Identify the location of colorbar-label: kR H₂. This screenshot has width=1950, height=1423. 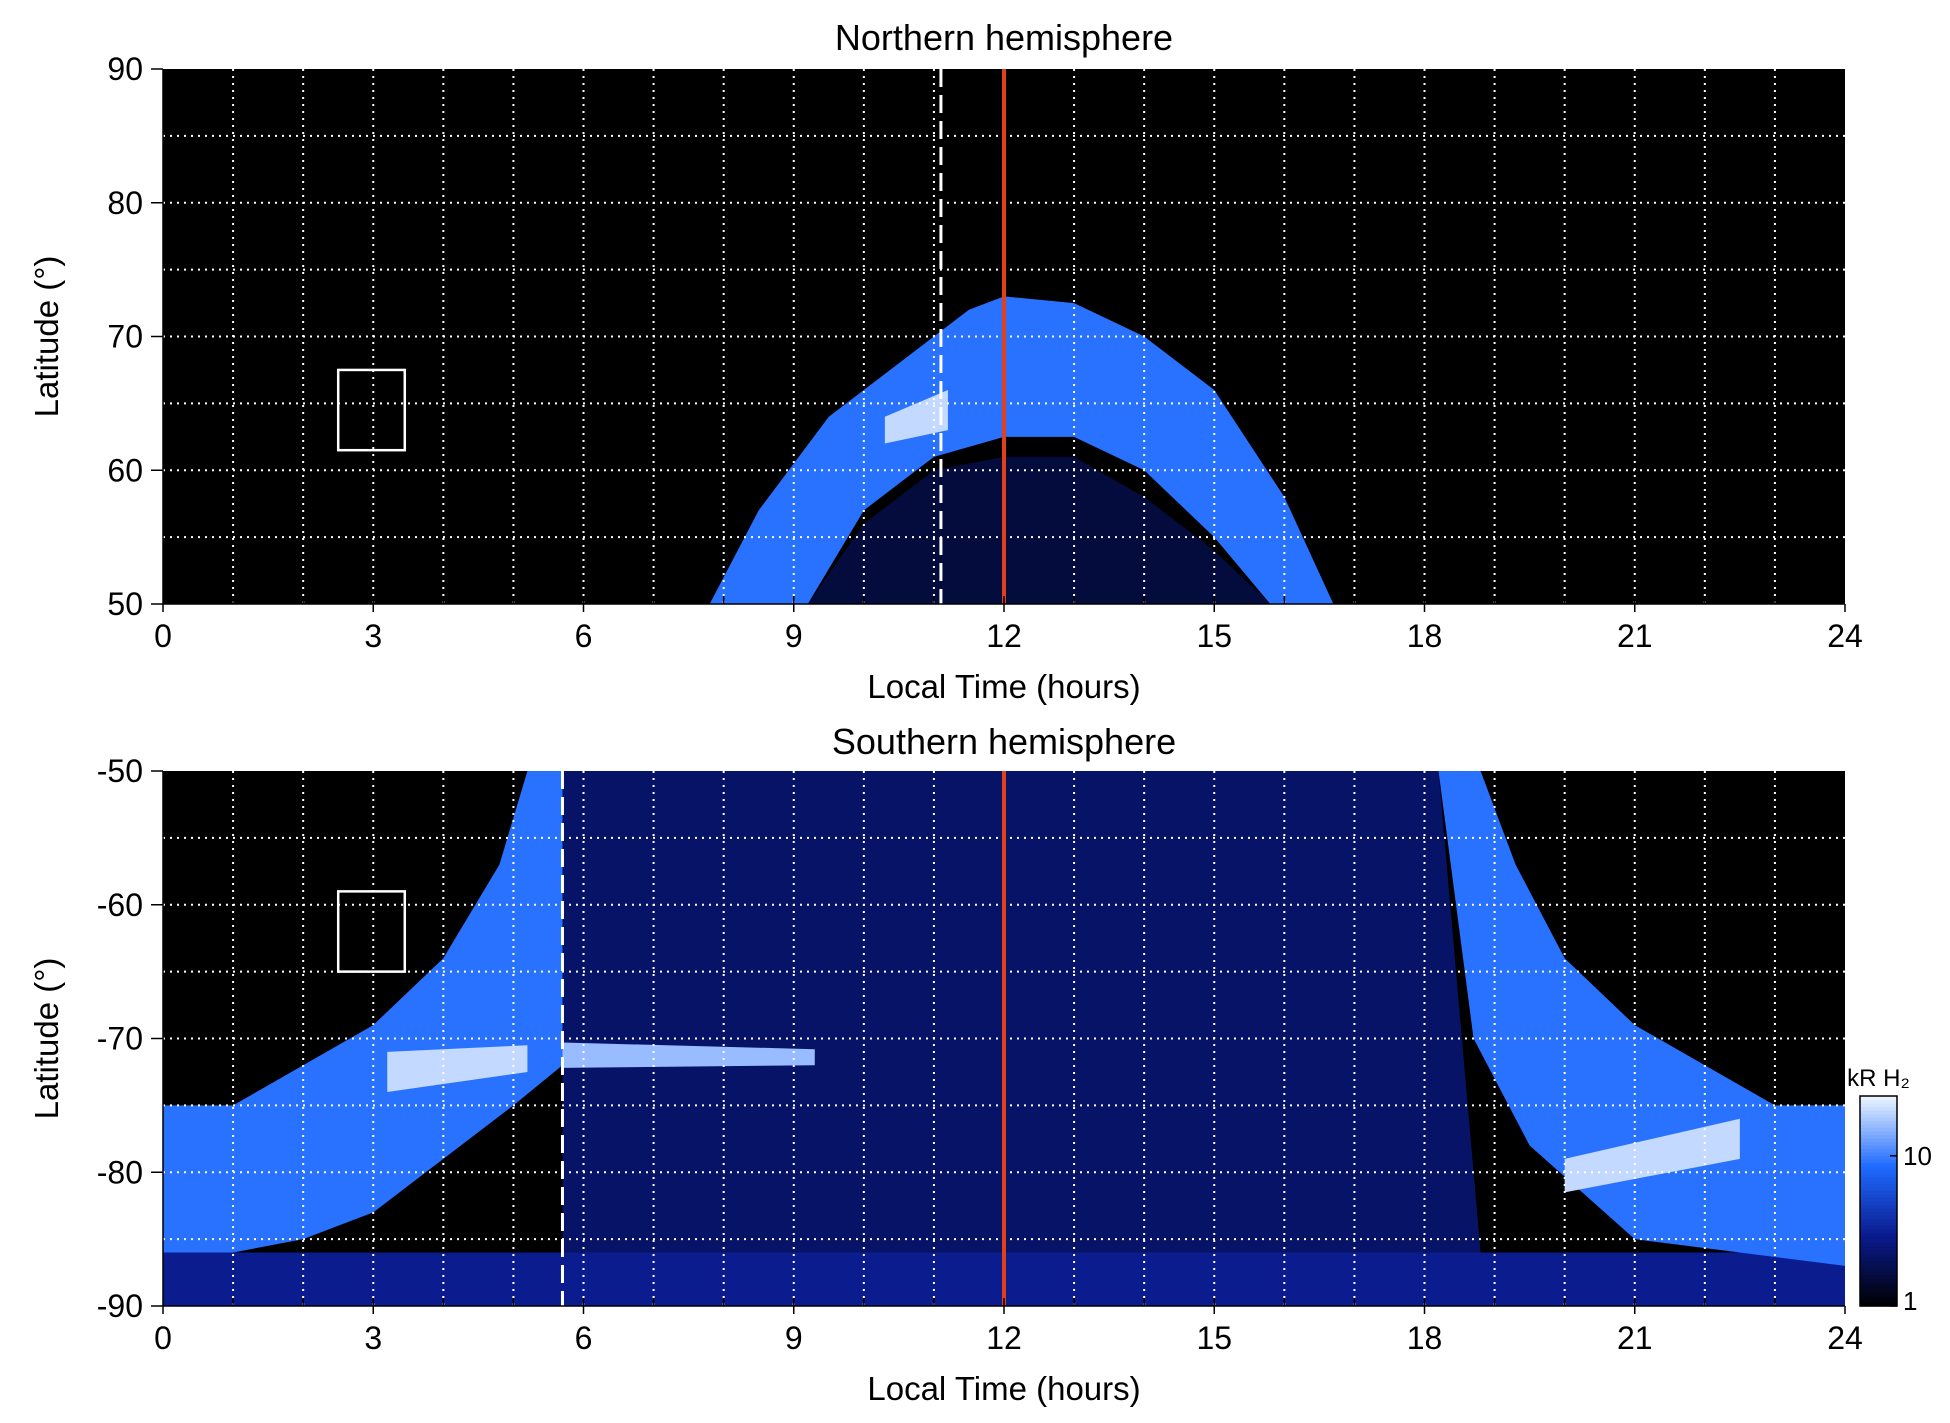
(1878, 1078).